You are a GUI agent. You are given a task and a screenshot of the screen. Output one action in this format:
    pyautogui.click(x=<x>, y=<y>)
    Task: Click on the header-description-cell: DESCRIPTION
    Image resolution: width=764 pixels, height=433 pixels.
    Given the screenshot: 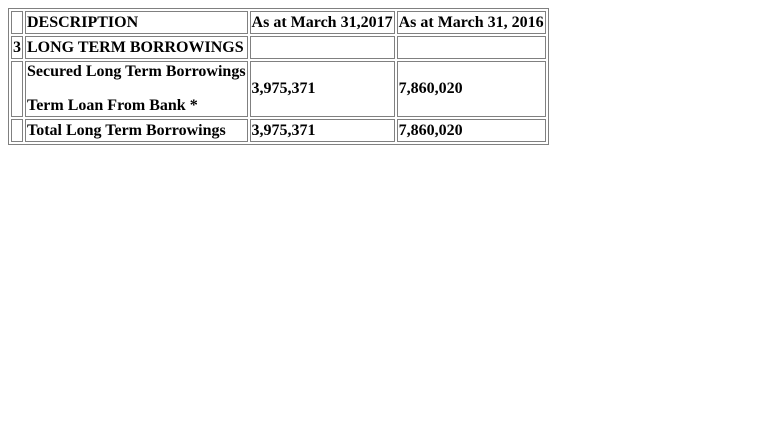 What is the action you would take?
    pyautogui.click(x=136, y=22)
    